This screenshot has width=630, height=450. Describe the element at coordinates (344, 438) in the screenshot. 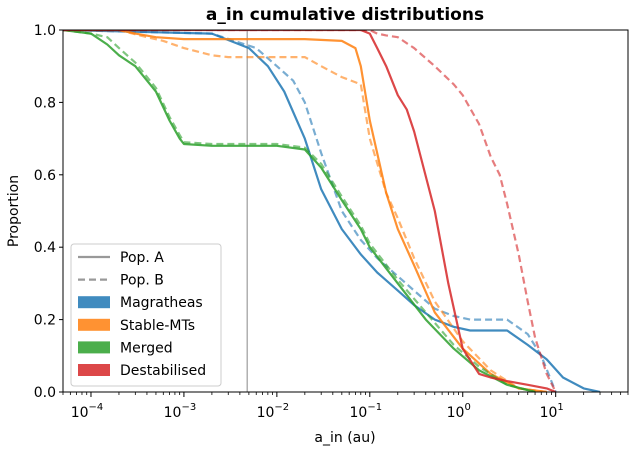

I see `x-axis-label: a_in (au)` at that location.